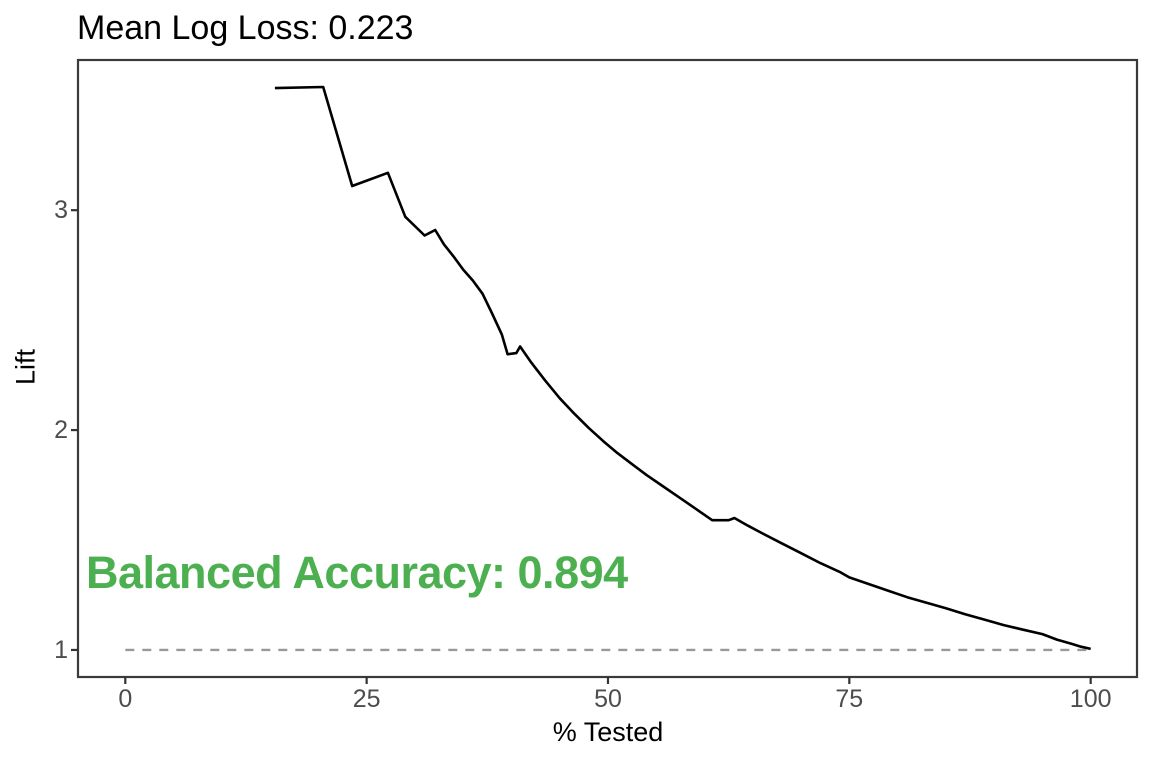 The height and width of the screenshot is (768, 1152). I want to click on x-tick-label: 100, so click(1090, 699).